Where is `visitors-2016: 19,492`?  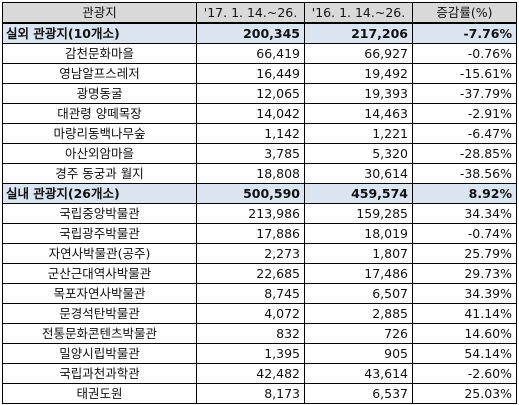
visitors-2016: 19,492 is located at coordinates (358, 73).